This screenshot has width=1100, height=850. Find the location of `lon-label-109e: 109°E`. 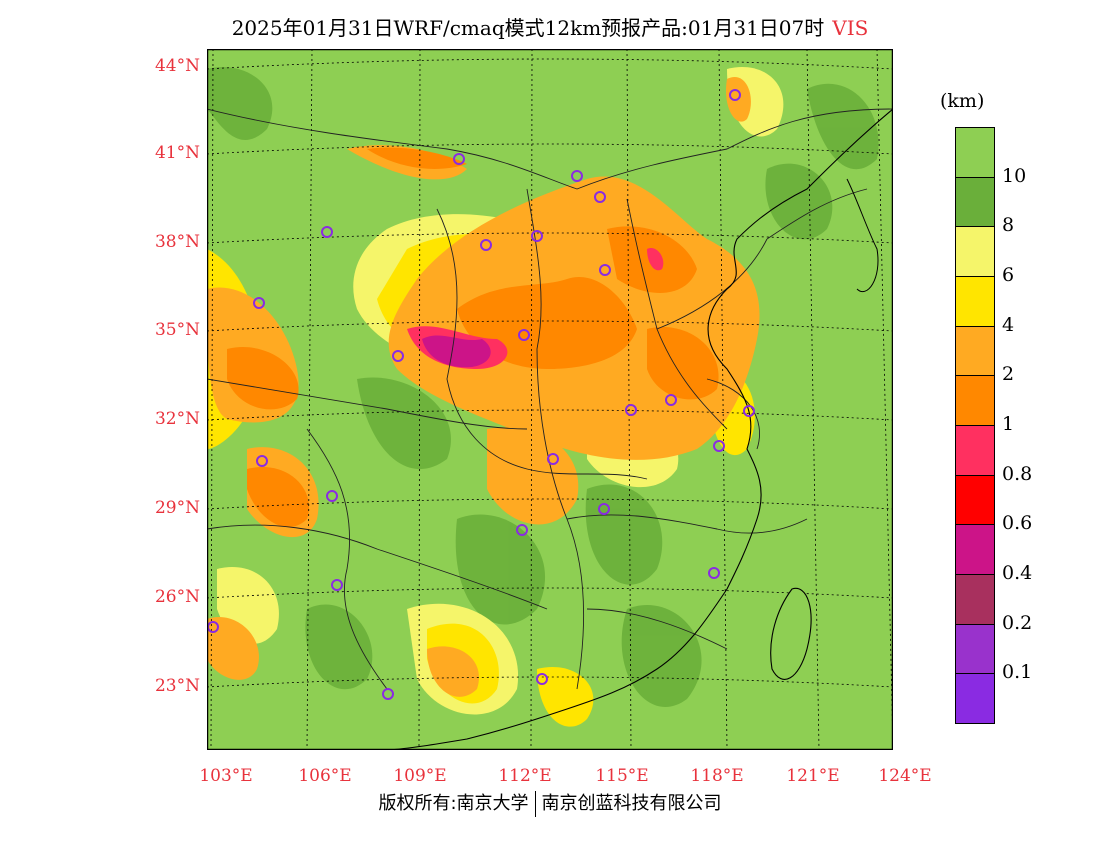

lon-label-109e: 109°E is located at coordinates (420, 776).